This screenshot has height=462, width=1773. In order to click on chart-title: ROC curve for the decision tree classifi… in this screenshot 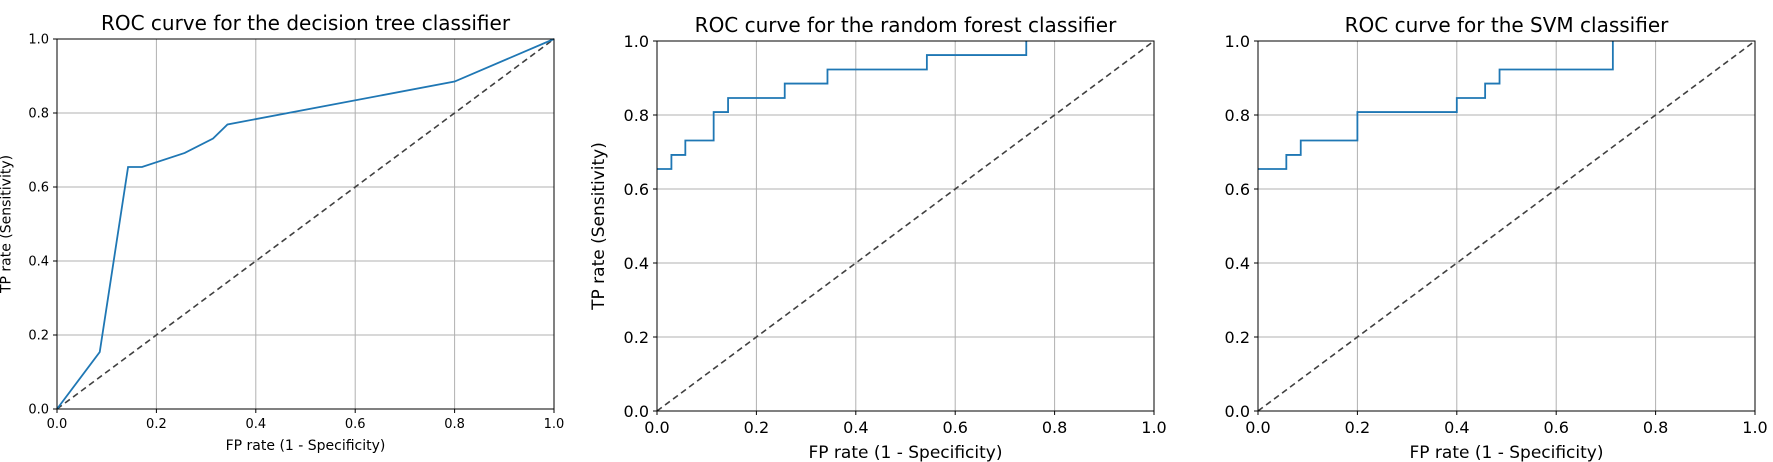, I will do `click(306, 23)`.